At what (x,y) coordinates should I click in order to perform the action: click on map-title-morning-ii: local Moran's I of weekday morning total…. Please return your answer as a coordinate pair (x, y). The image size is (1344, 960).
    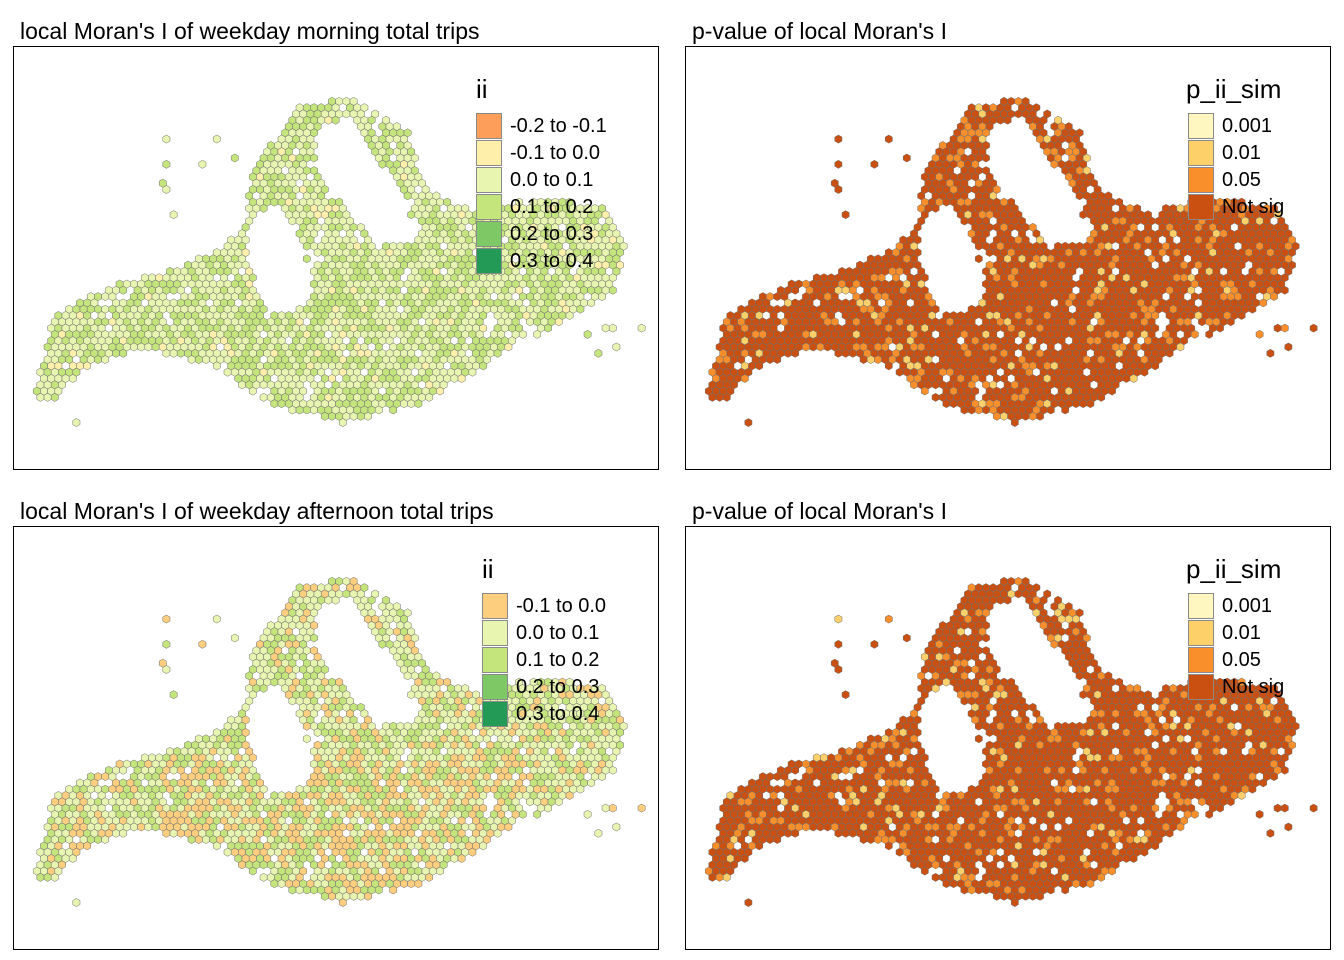
    Looking at the image, I should click on (250, 31).